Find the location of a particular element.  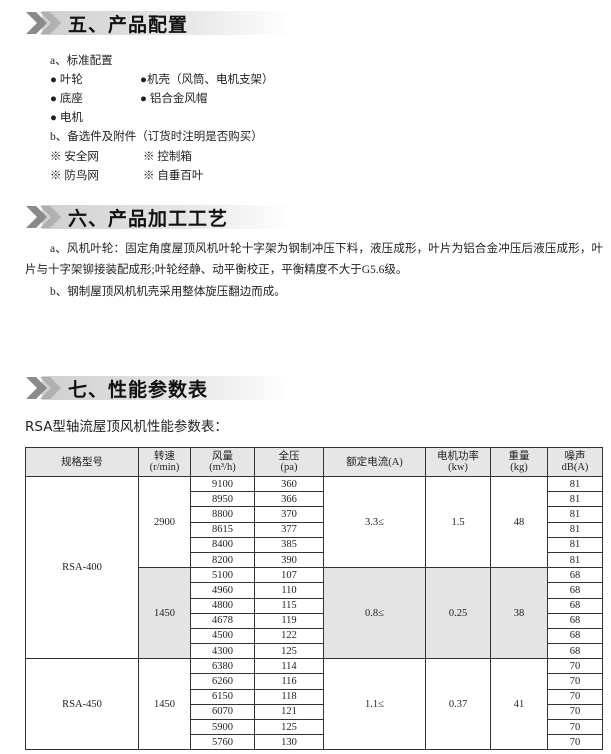

flow-cell: 5900 is located at coordinates (222, 727).